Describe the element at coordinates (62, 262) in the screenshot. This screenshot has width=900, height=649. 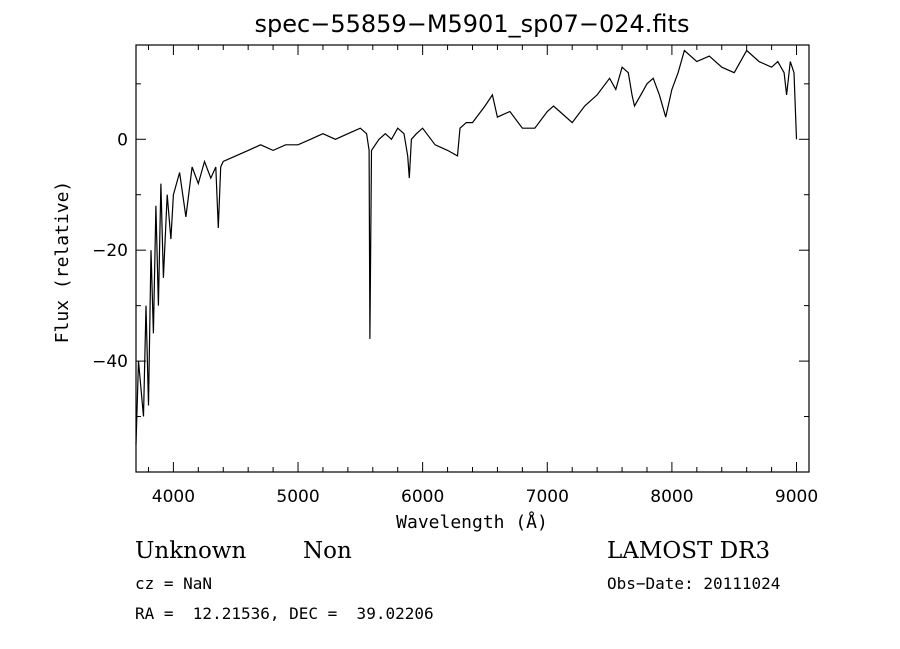
I see `y-axis-label: Flux (relative)` at that location.